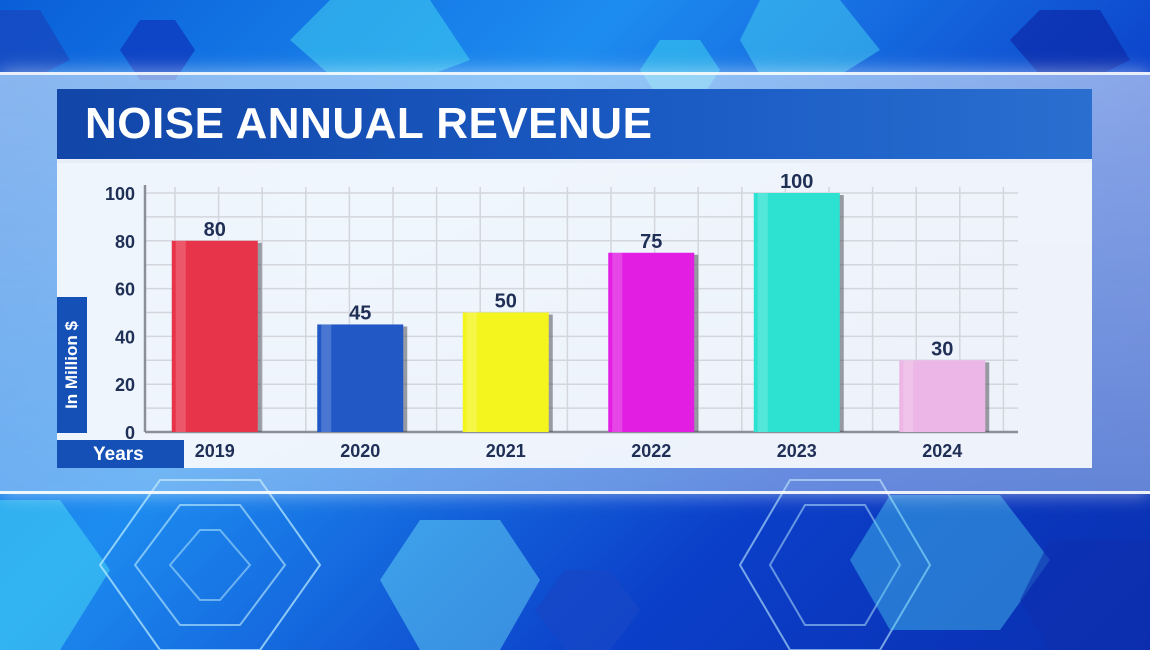 Image resolution: width=1150 pixels, height=650 pixels. Describe the element at coordinates (125, 385) in the screenshot. I see `y-tick-label: 20` at that location.